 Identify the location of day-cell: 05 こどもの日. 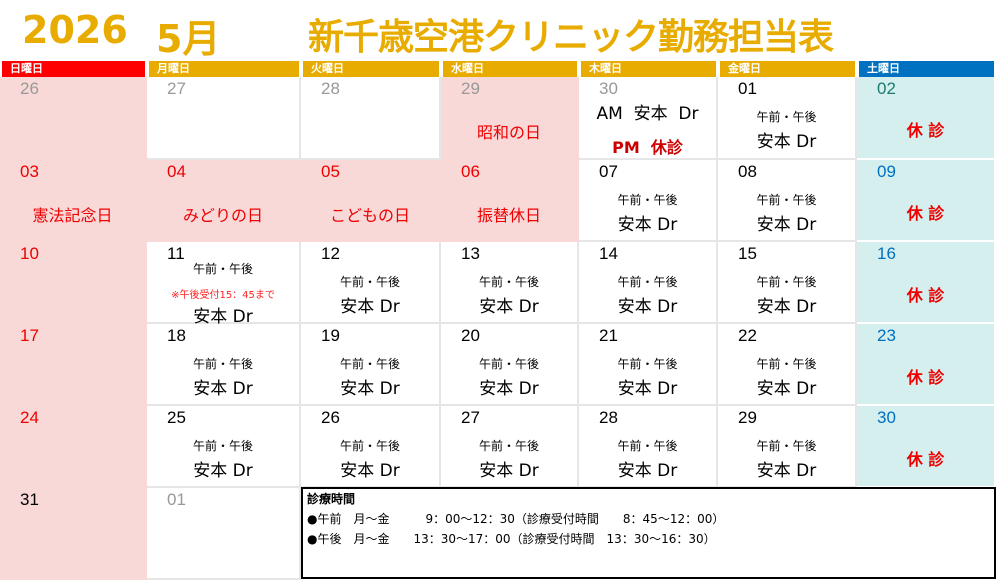
(371, 201).